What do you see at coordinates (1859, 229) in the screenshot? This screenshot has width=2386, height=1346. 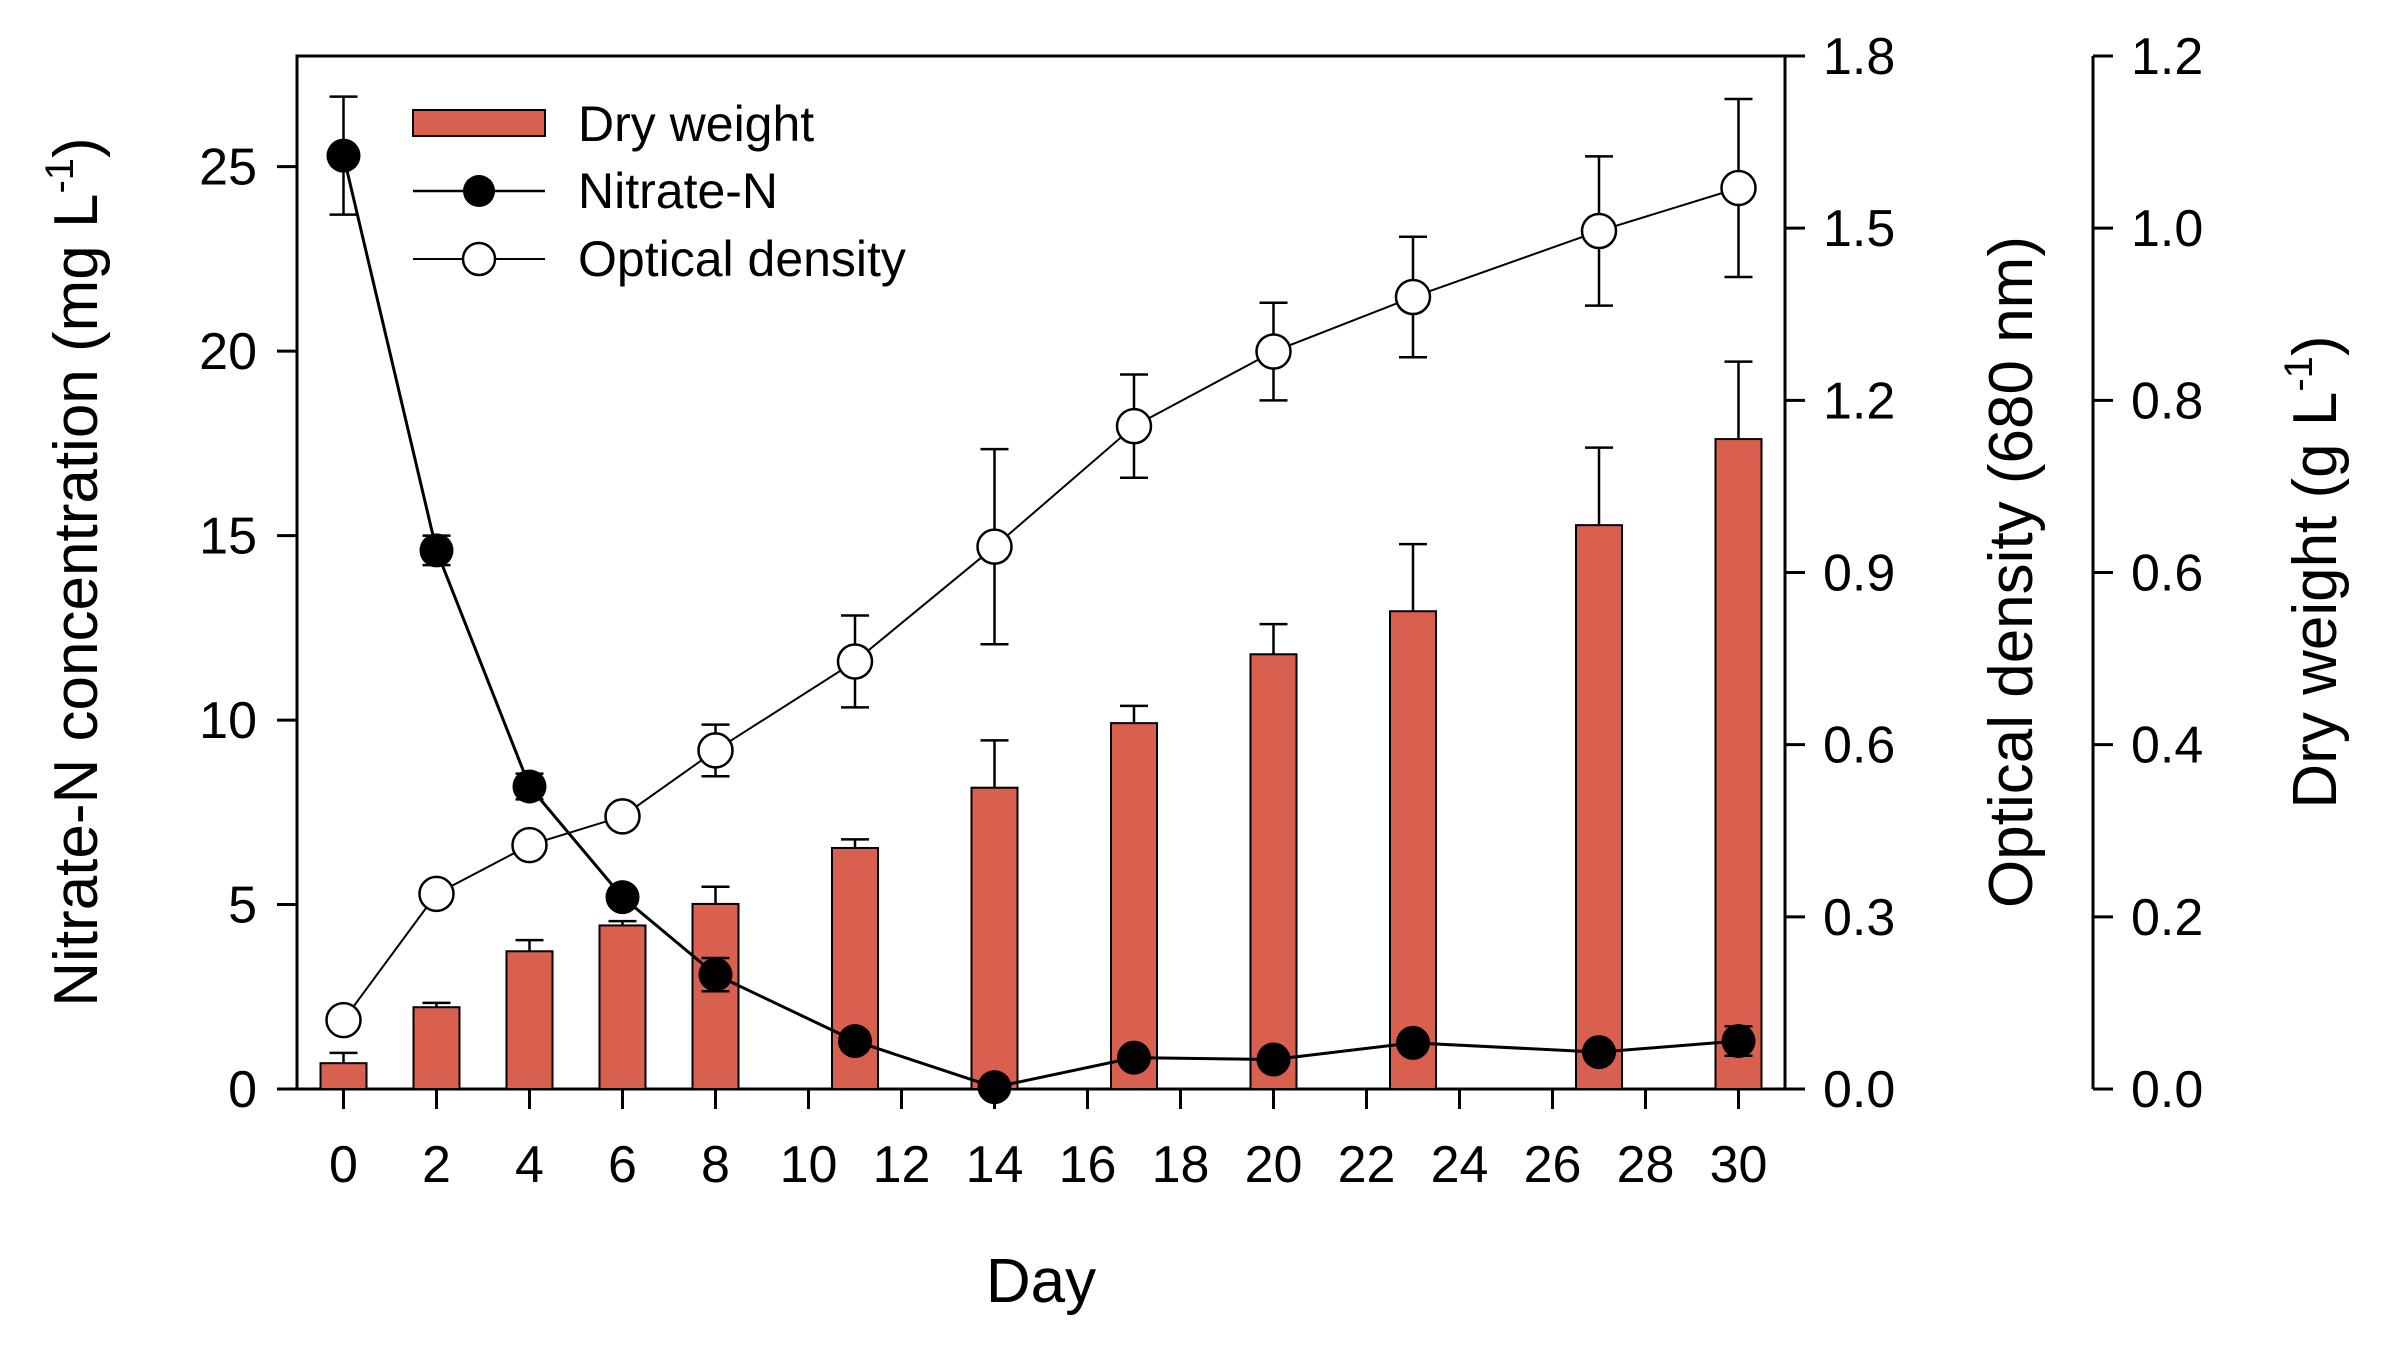 I see `od-tick-label-5: 1.5` at bounding box center [1859, 229].